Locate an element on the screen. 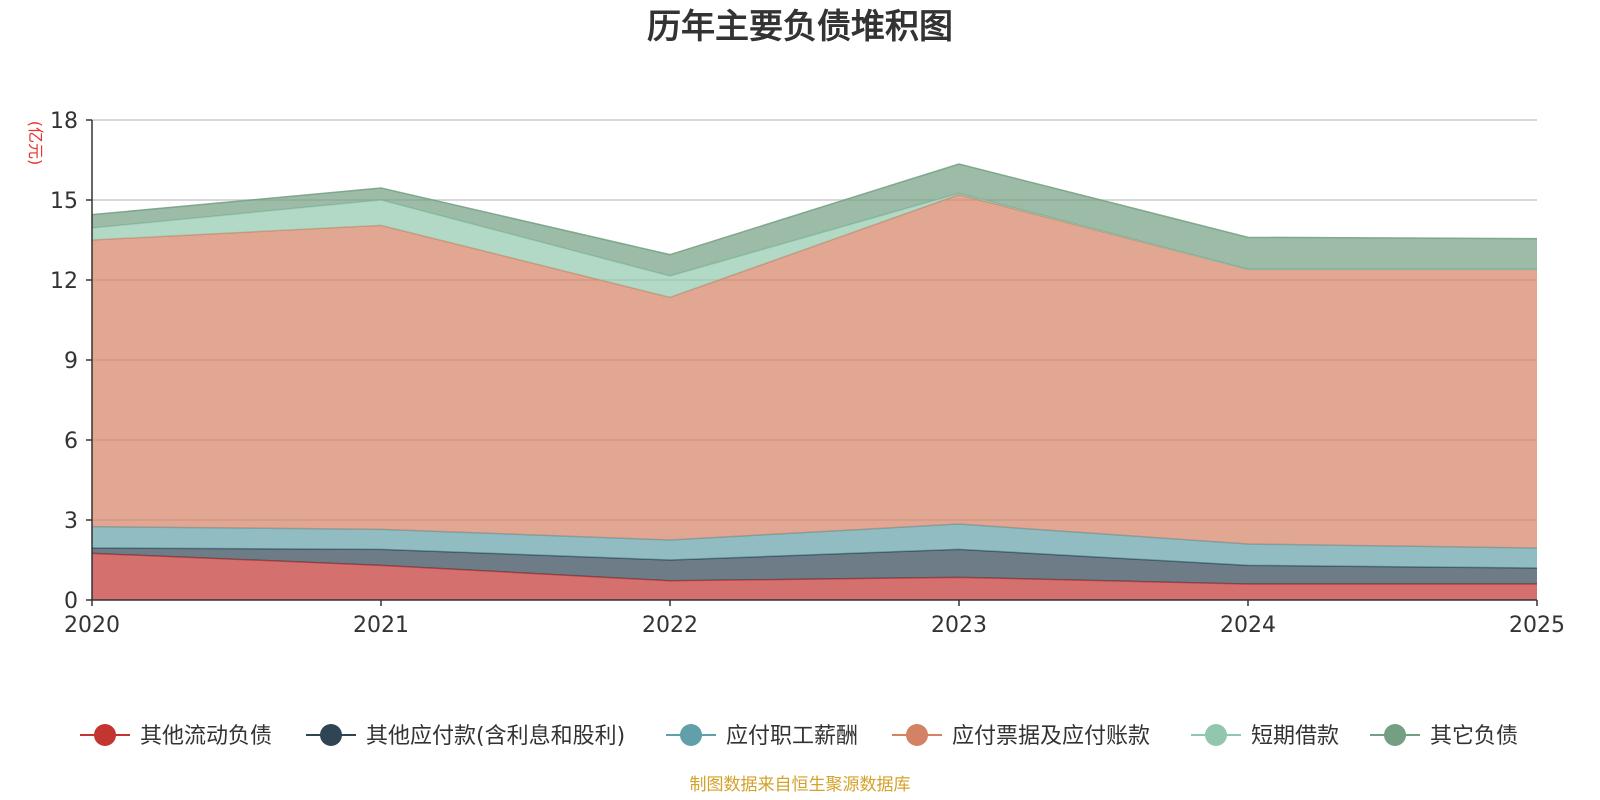 The image size is (1600, 800). y-tick-label: 12 is located at coordinates (64, 281).